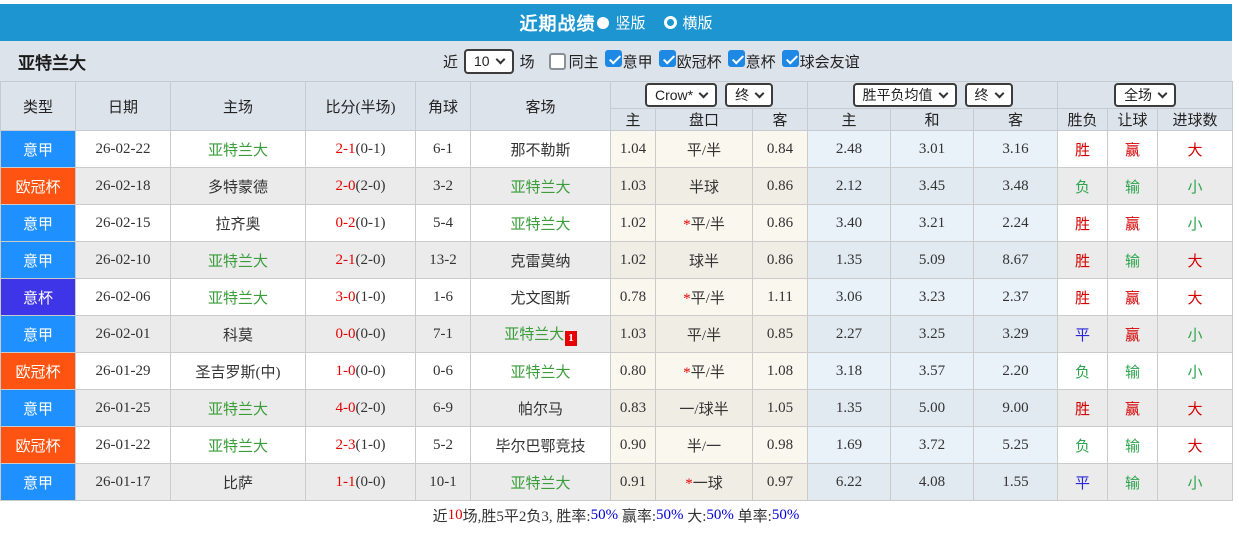 This screenshot has height=539, width=1239. Describe the element at coordinates (443, 334) in the screenshot. I see `corner-score: 7-1` at that location.